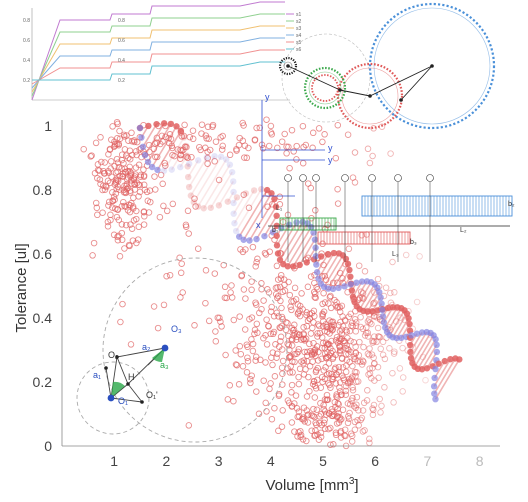 The width and height of the screenshot is (528, 502). Describe the element at coordinates (375, 461) in the screenshot. I see `x-tick-label: 6` at that location.